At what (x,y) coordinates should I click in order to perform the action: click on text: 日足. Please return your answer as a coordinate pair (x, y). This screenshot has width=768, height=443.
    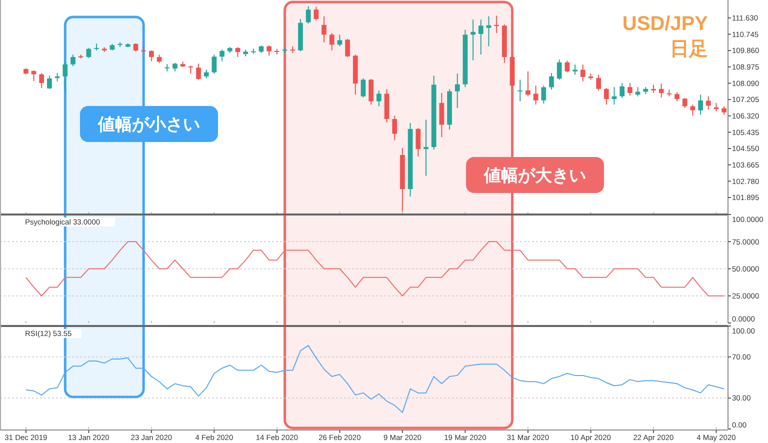
    Looking at the image, I should click on (689, 49).